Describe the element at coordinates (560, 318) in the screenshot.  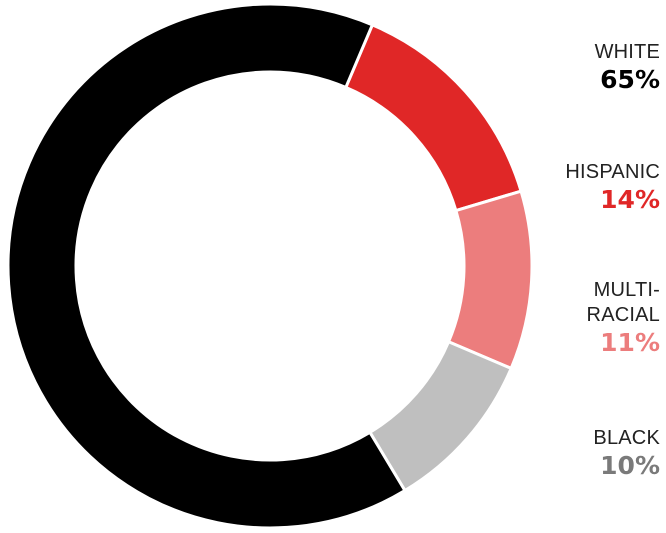
I see `legend-item-multi-racial: MULTI- RACIAL 11%` at that location.